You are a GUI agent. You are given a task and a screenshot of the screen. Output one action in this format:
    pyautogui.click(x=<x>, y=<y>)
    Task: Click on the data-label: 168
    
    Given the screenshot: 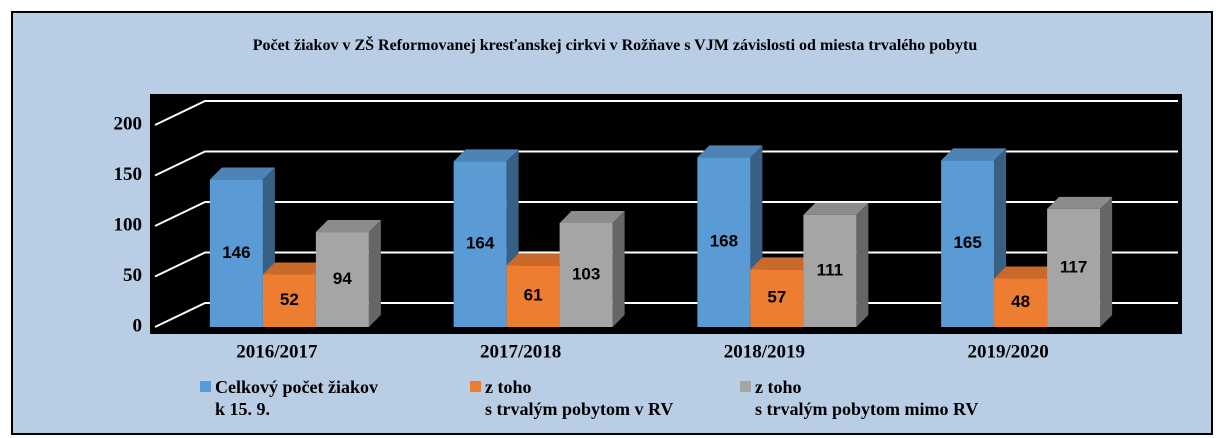 What is the action you would take?
    pyautogui.click(x=724, y=241)
    